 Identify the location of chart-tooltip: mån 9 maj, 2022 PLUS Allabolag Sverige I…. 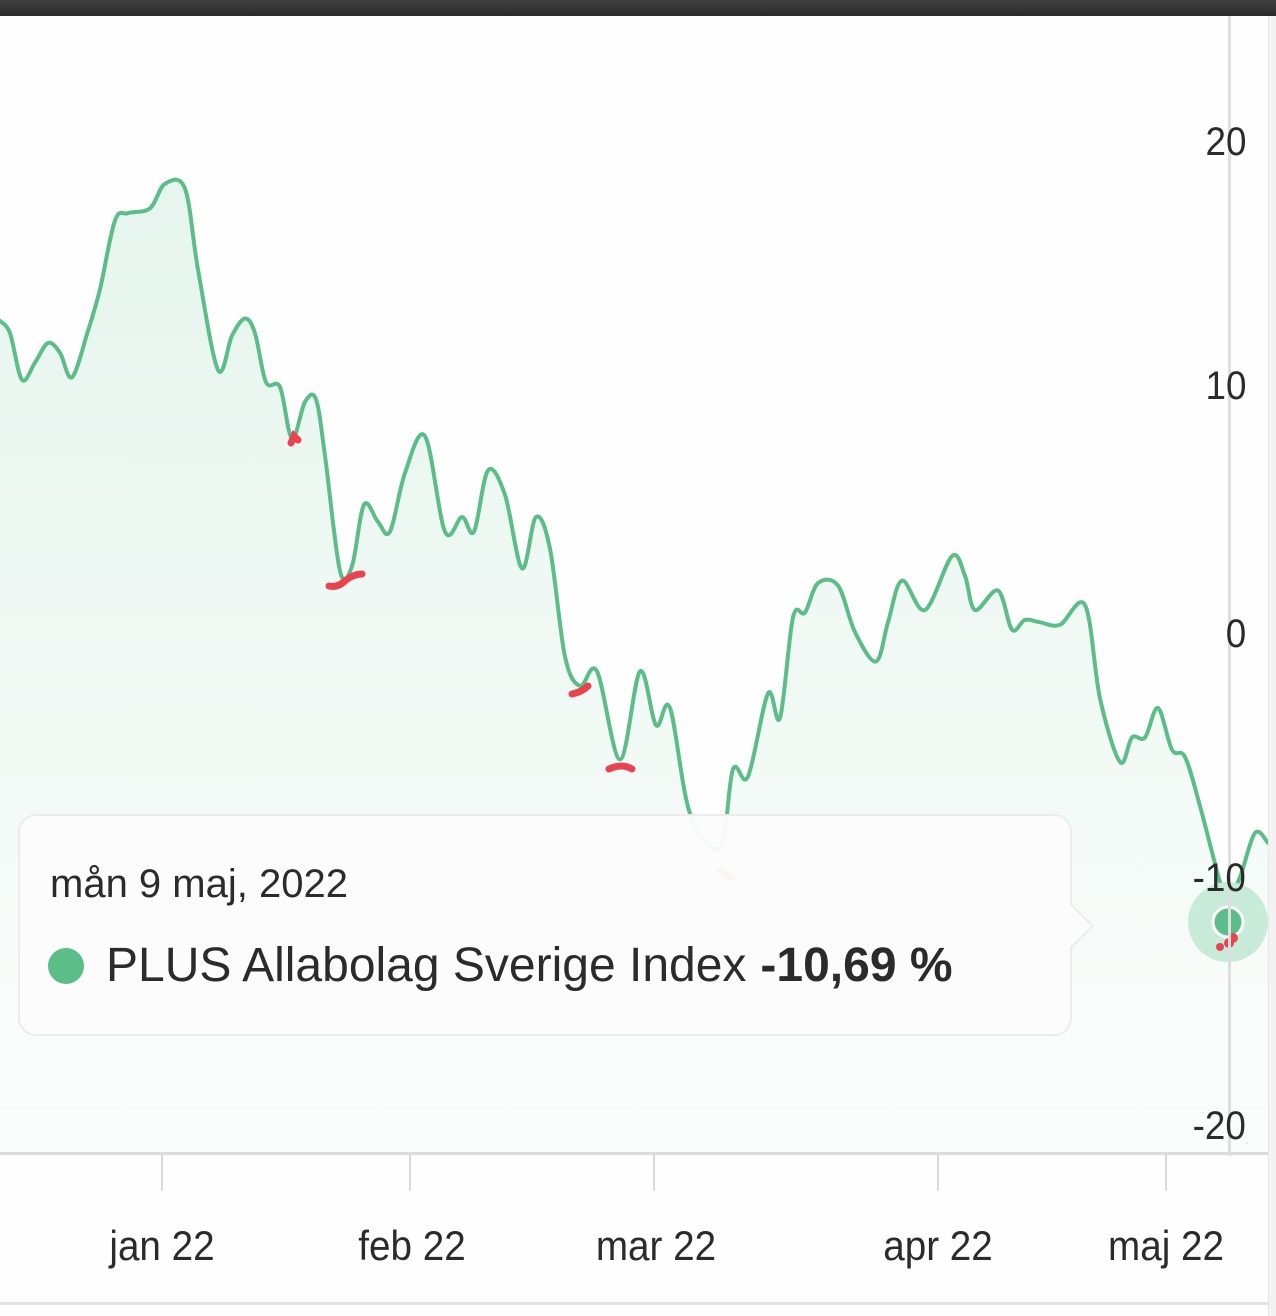
(556, 925).